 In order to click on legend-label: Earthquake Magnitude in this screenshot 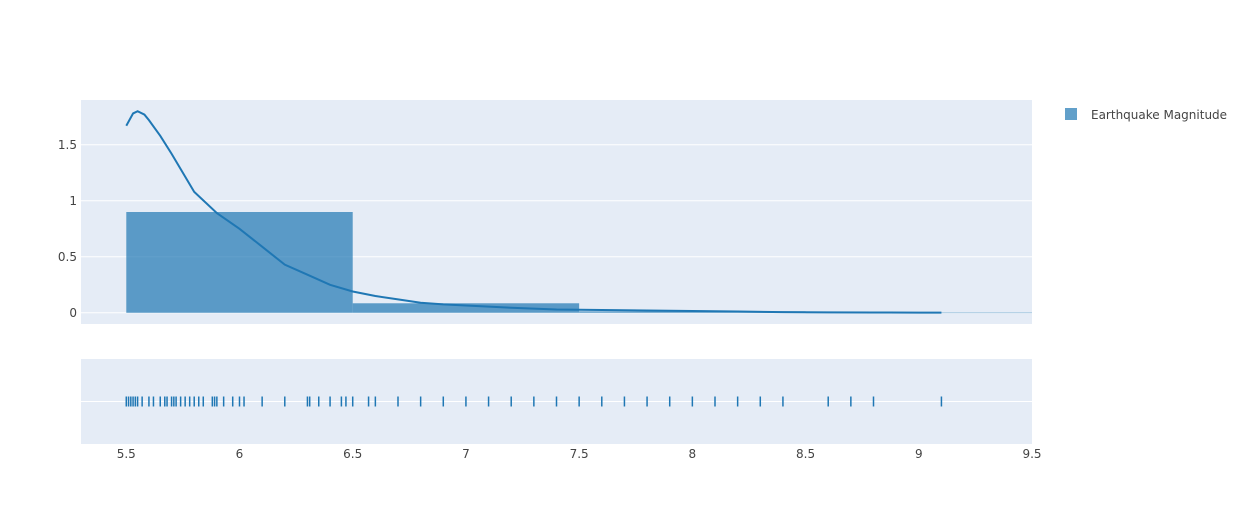, I will do `click(1159, 115)`.